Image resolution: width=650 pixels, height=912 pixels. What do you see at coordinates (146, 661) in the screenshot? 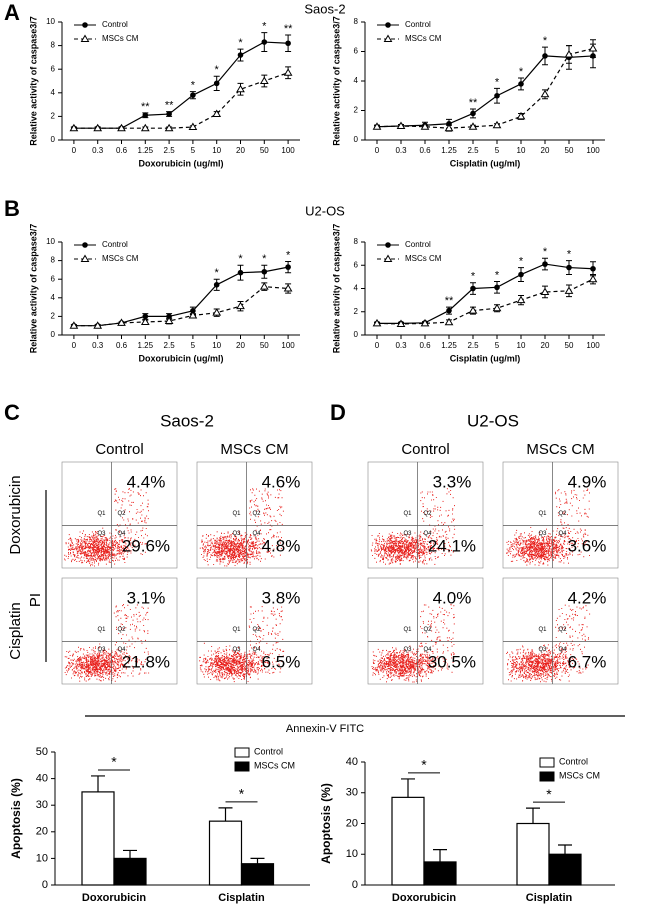
I see `percent-lower: 21.8%` at bounding box center [146, 661].